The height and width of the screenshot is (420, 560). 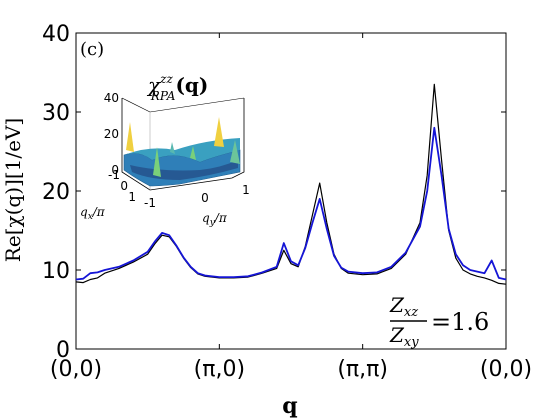 I want to click on inset-qy-tick: 0, so click(x=205, y=198).